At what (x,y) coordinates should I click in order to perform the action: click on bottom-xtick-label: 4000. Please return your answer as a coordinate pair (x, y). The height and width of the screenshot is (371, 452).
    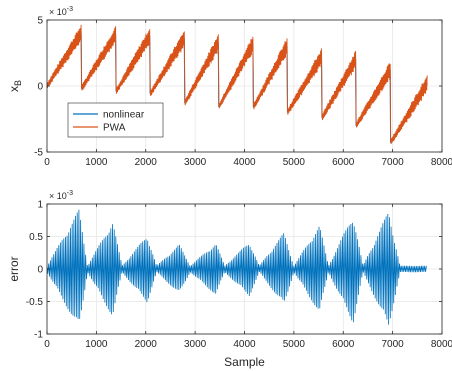
    Looking at the image, I should click on (244, 344).